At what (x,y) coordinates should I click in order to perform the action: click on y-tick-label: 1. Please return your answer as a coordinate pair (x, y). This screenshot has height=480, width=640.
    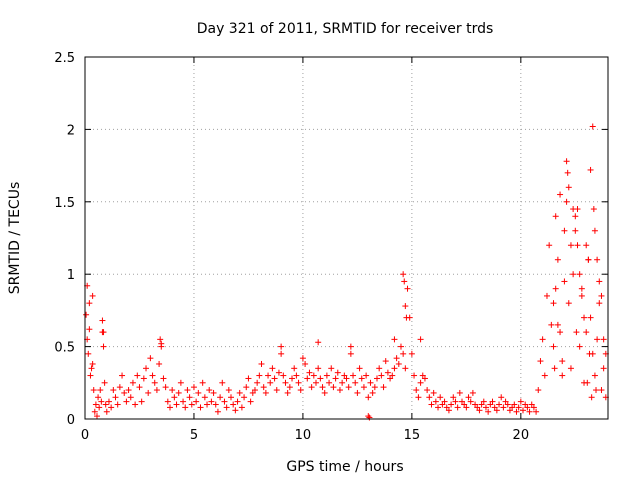
    Looking at the image, I should click on (71, 275).